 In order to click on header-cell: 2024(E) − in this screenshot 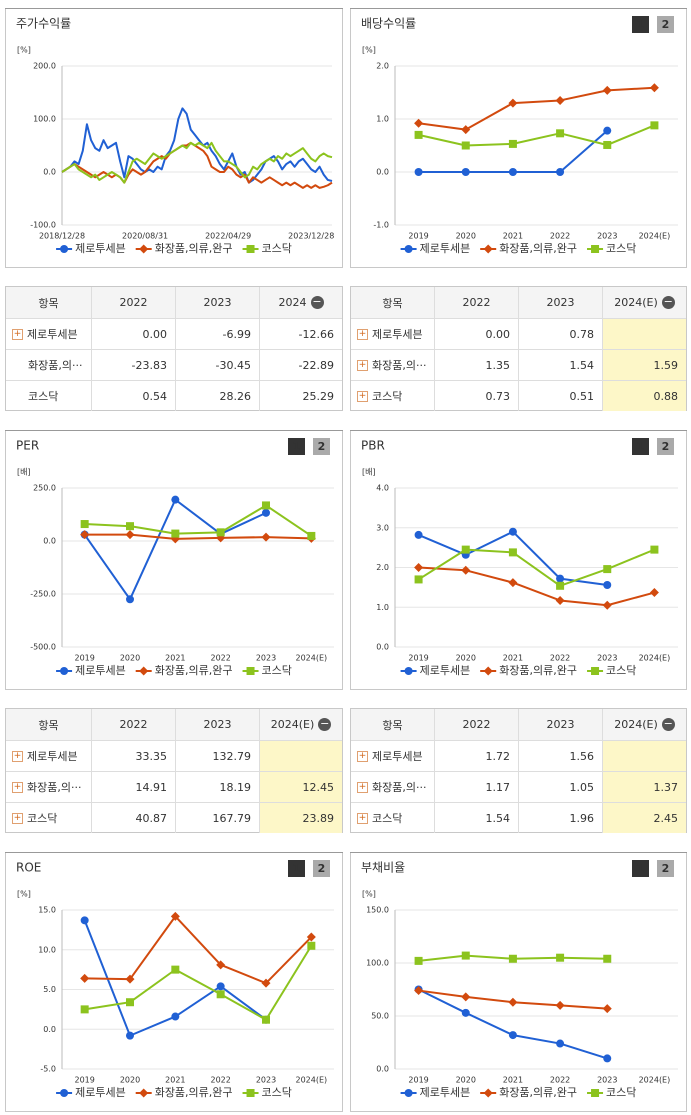, I will do `click(300, 724)`.